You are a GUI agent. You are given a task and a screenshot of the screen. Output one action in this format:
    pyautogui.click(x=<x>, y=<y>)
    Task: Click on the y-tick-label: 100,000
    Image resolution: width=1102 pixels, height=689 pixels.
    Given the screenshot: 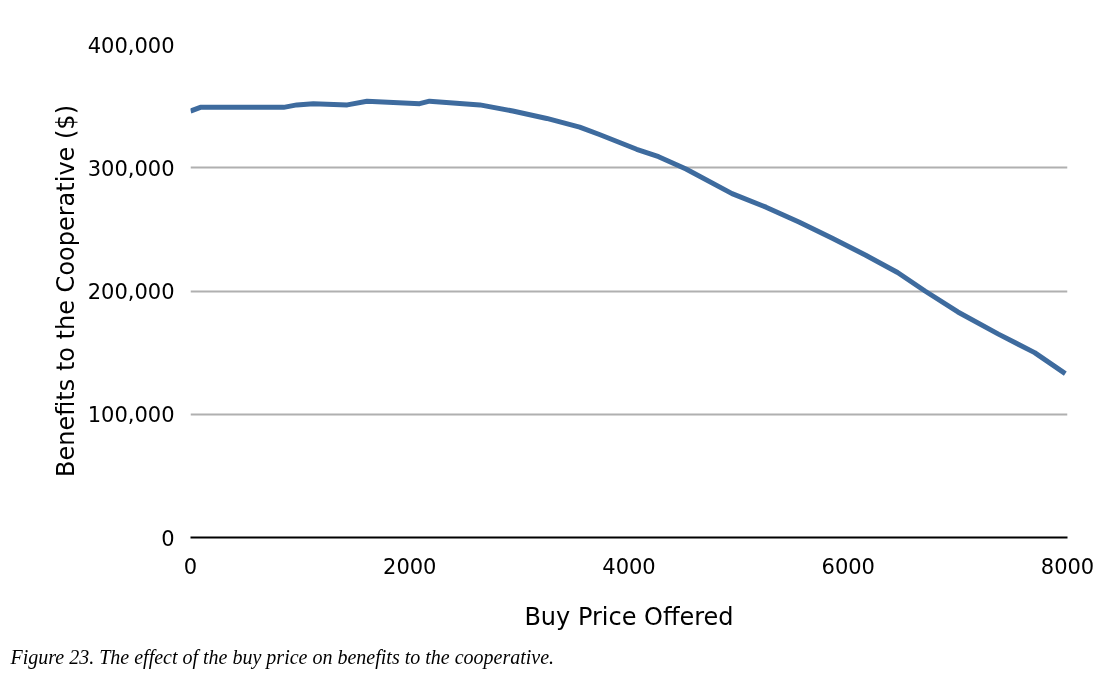 What is the action you would take?
    pyautogui.click(x=131, y=415)
    